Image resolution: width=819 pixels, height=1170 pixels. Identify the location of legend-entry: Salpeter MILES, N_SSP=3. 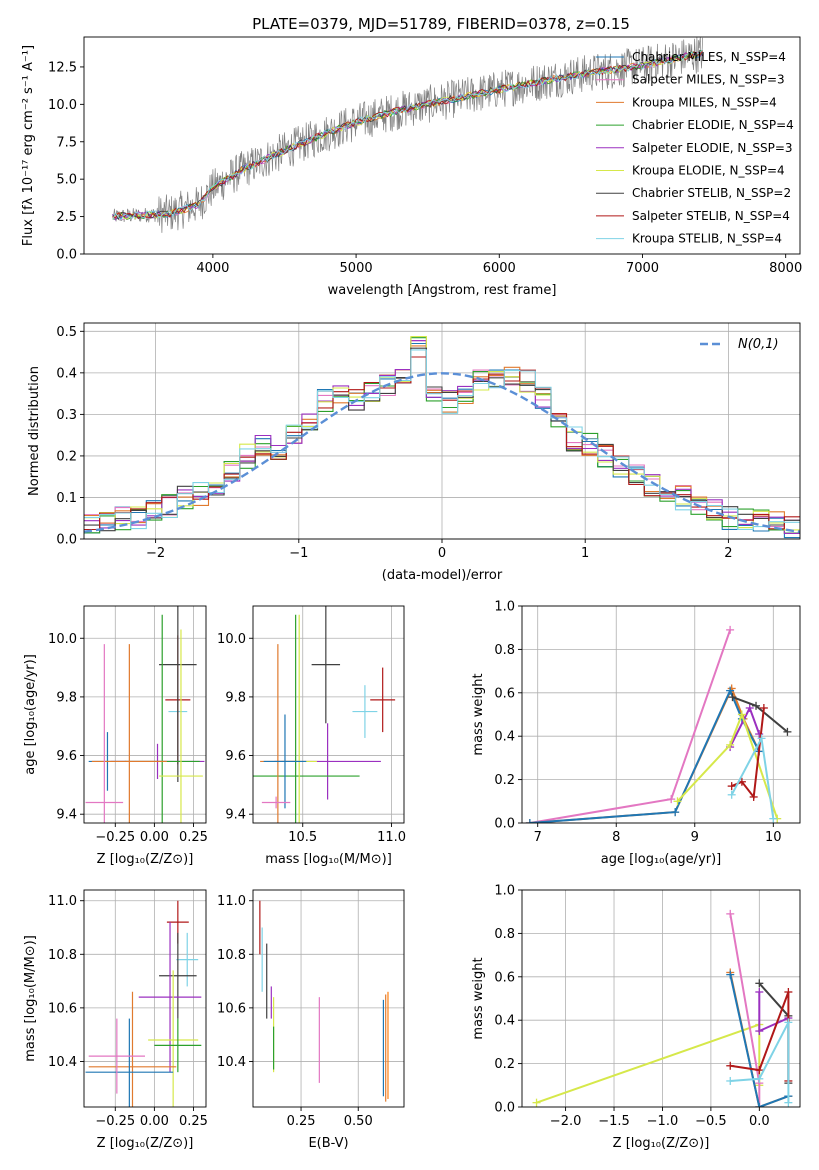
(708, 80).